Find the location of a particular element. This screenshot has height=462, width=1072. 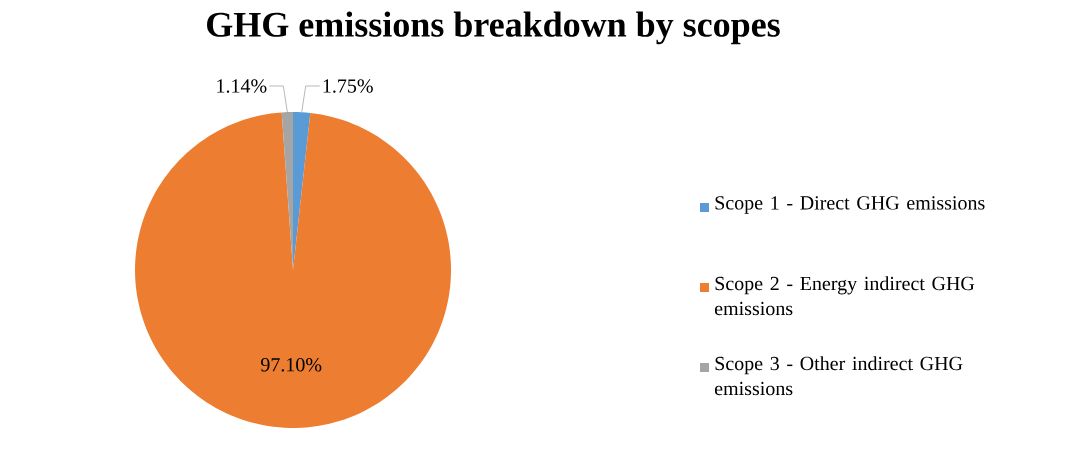

legend-label: Scope 3 - Other indirect GHG emissions is located at coordinates (838, 376).